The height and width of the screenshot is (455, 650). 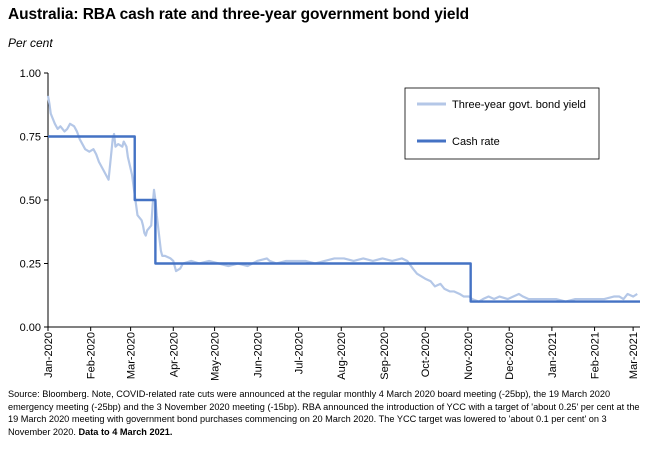 I want to click on x-tick-label: Nov-2020, so click(x=469, y=356).